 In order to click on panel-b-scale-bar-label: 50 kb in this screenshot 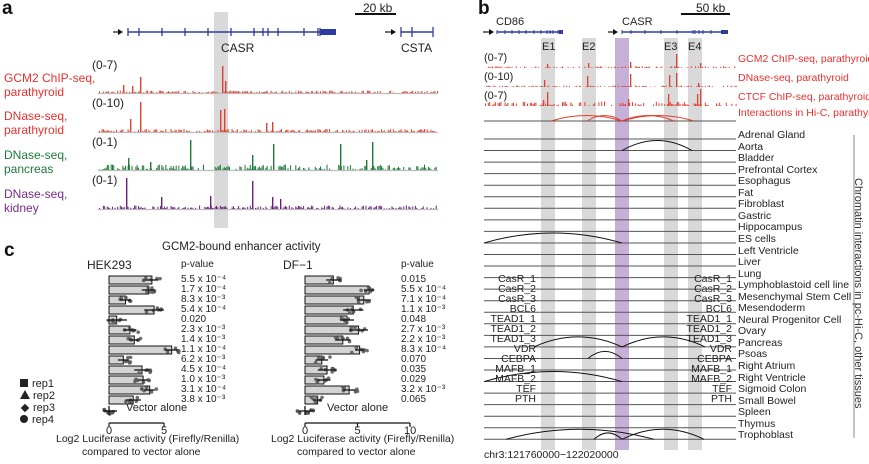, I will do `click(711, 8)`.